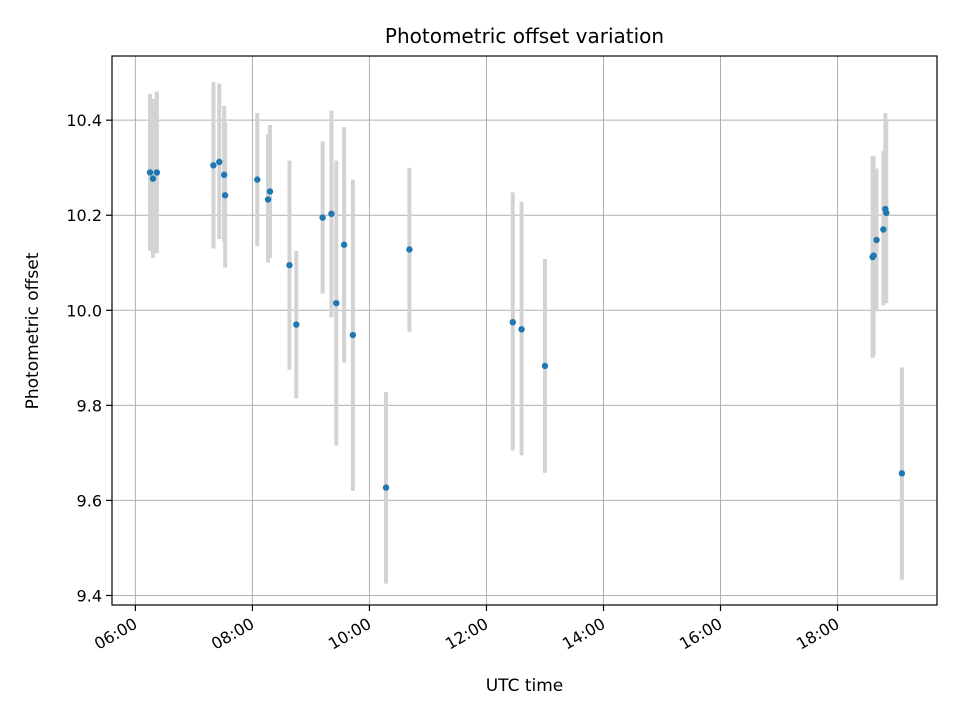  Describe the element at coordinates (89, 405) in the screenshot. I see `y-tick-label: 9.8` at that location.